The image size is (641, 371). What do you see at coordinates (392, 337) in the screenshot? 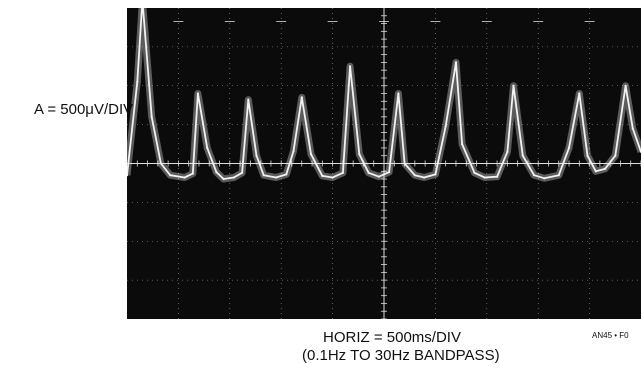
I see `horizontal-scale-label: HORIZ = 500ms/DIV` at bounding box center [392, 337].